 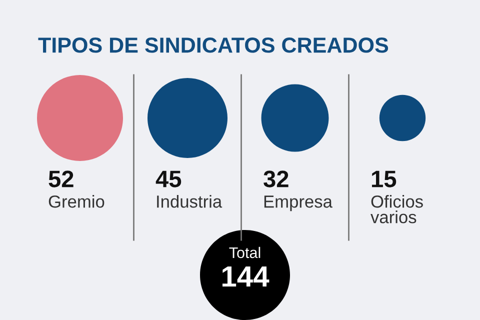 What do you see at coordinates (169, 179) in the screenshot?
I see `data-label: 45` at bounding box center [169, 179].